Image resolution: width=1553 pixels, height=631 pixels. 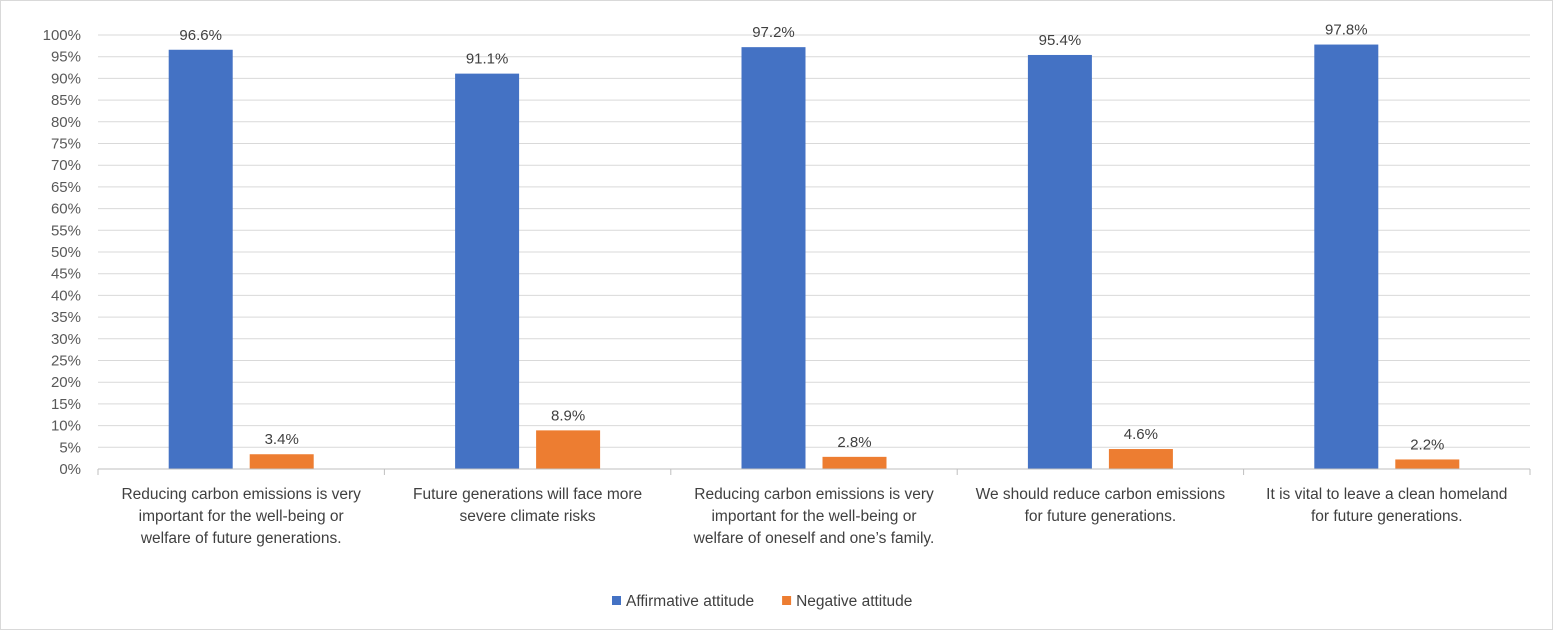 I want to click on y-tick-label-60pct: 60%, so click(x=66, y=209).